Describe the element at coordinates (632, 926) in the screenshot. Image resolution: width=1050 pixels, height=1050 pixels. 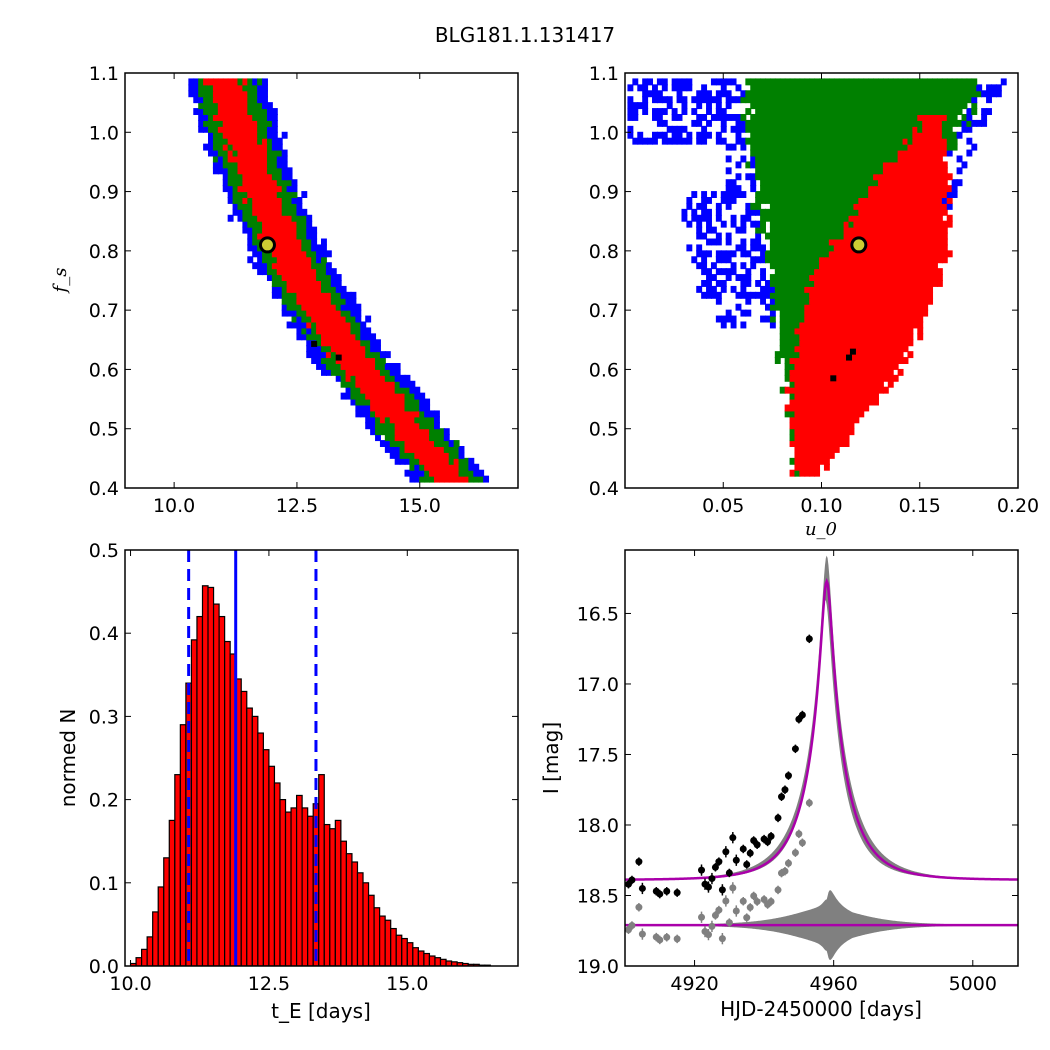
I see `residual-point` at that location.